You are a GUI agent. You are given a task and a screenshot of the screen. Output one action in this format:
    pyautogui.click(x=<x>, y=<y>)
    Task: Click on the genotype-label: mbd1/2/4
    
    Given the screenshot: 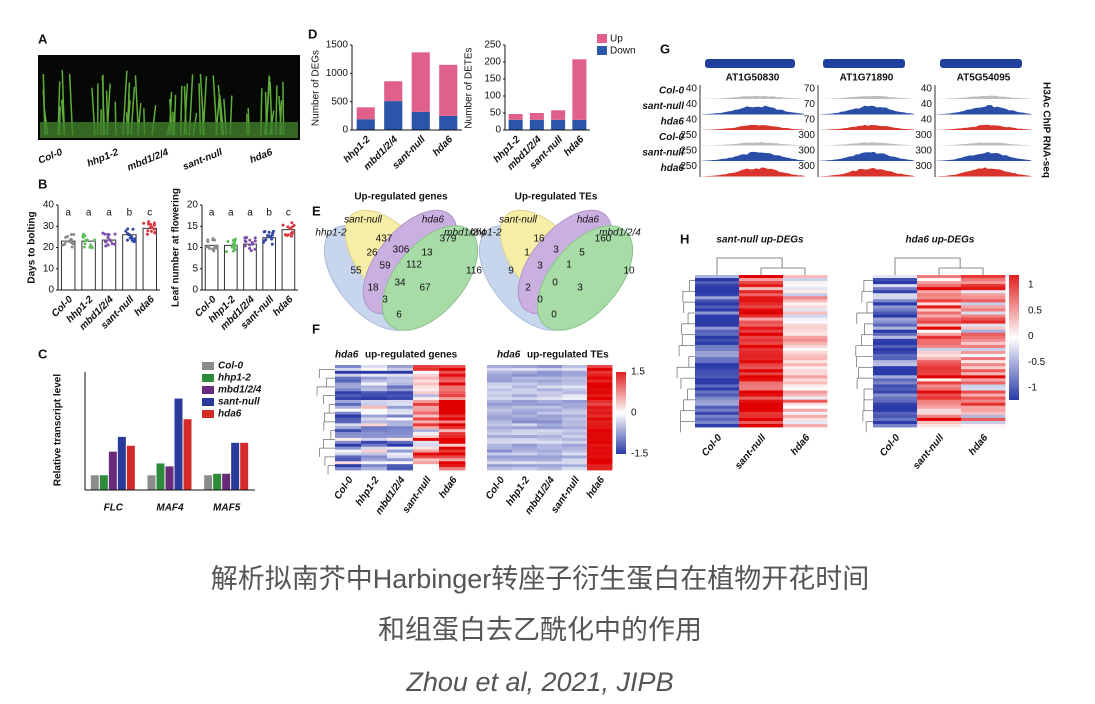 What is the action you would take?
    pyautogui.click(x=148, y=160)
    